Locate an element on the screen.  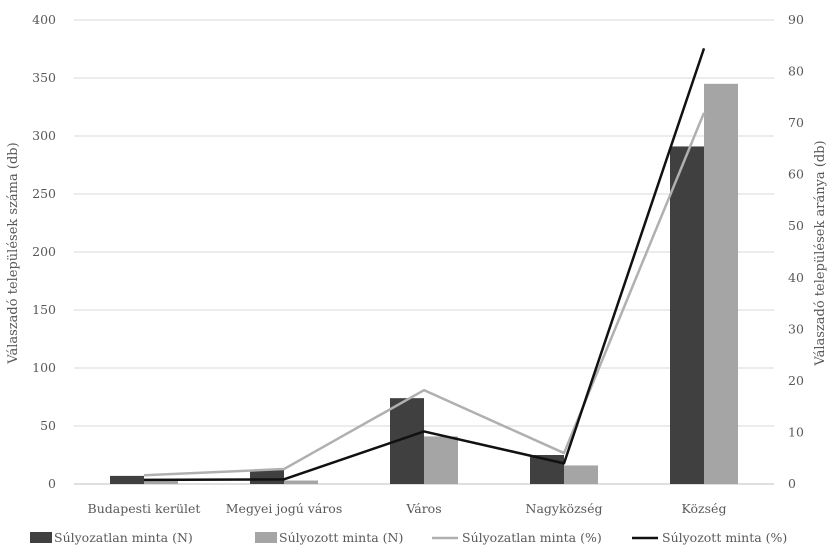
category-label: Budapesti kerület is located at coordinates (144, 508).